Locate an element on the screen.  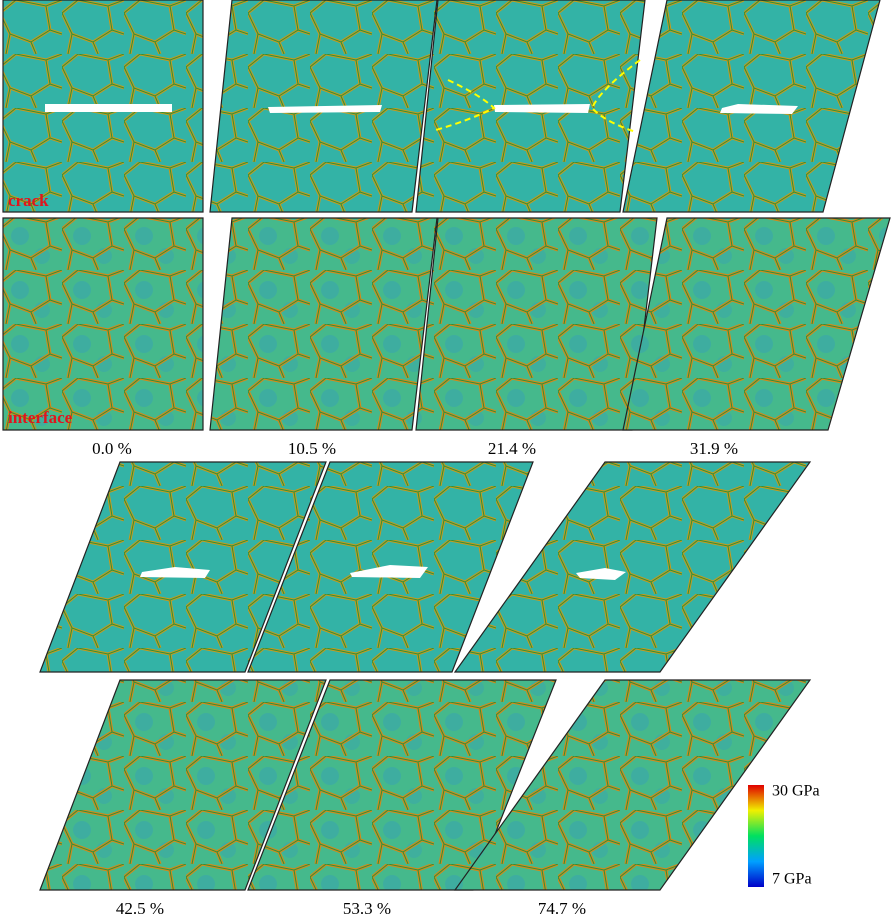
crack-tip-zones is located at coordinates (538, 96).